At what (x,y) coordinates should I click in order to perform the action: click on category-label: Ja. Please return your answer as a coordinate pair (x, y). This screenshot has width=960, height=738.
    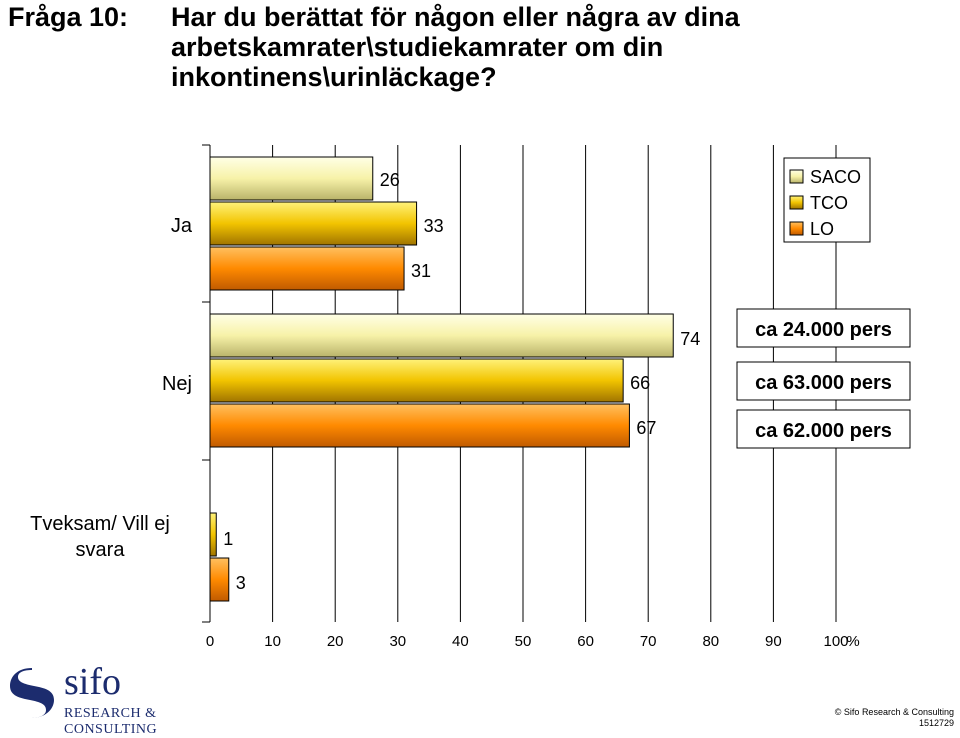
    Looking at the image, I should click on (182, 226).